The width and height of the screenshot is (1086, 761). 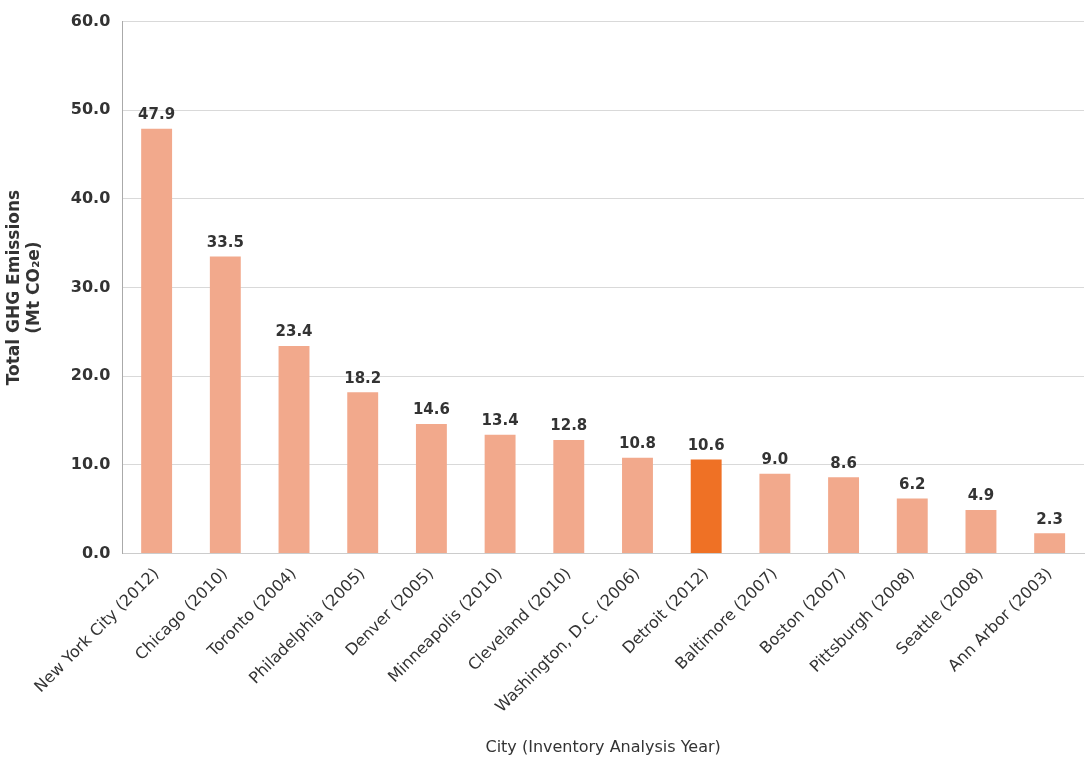 I want to click on data-label: 23.4, so click(x=294, y=331).